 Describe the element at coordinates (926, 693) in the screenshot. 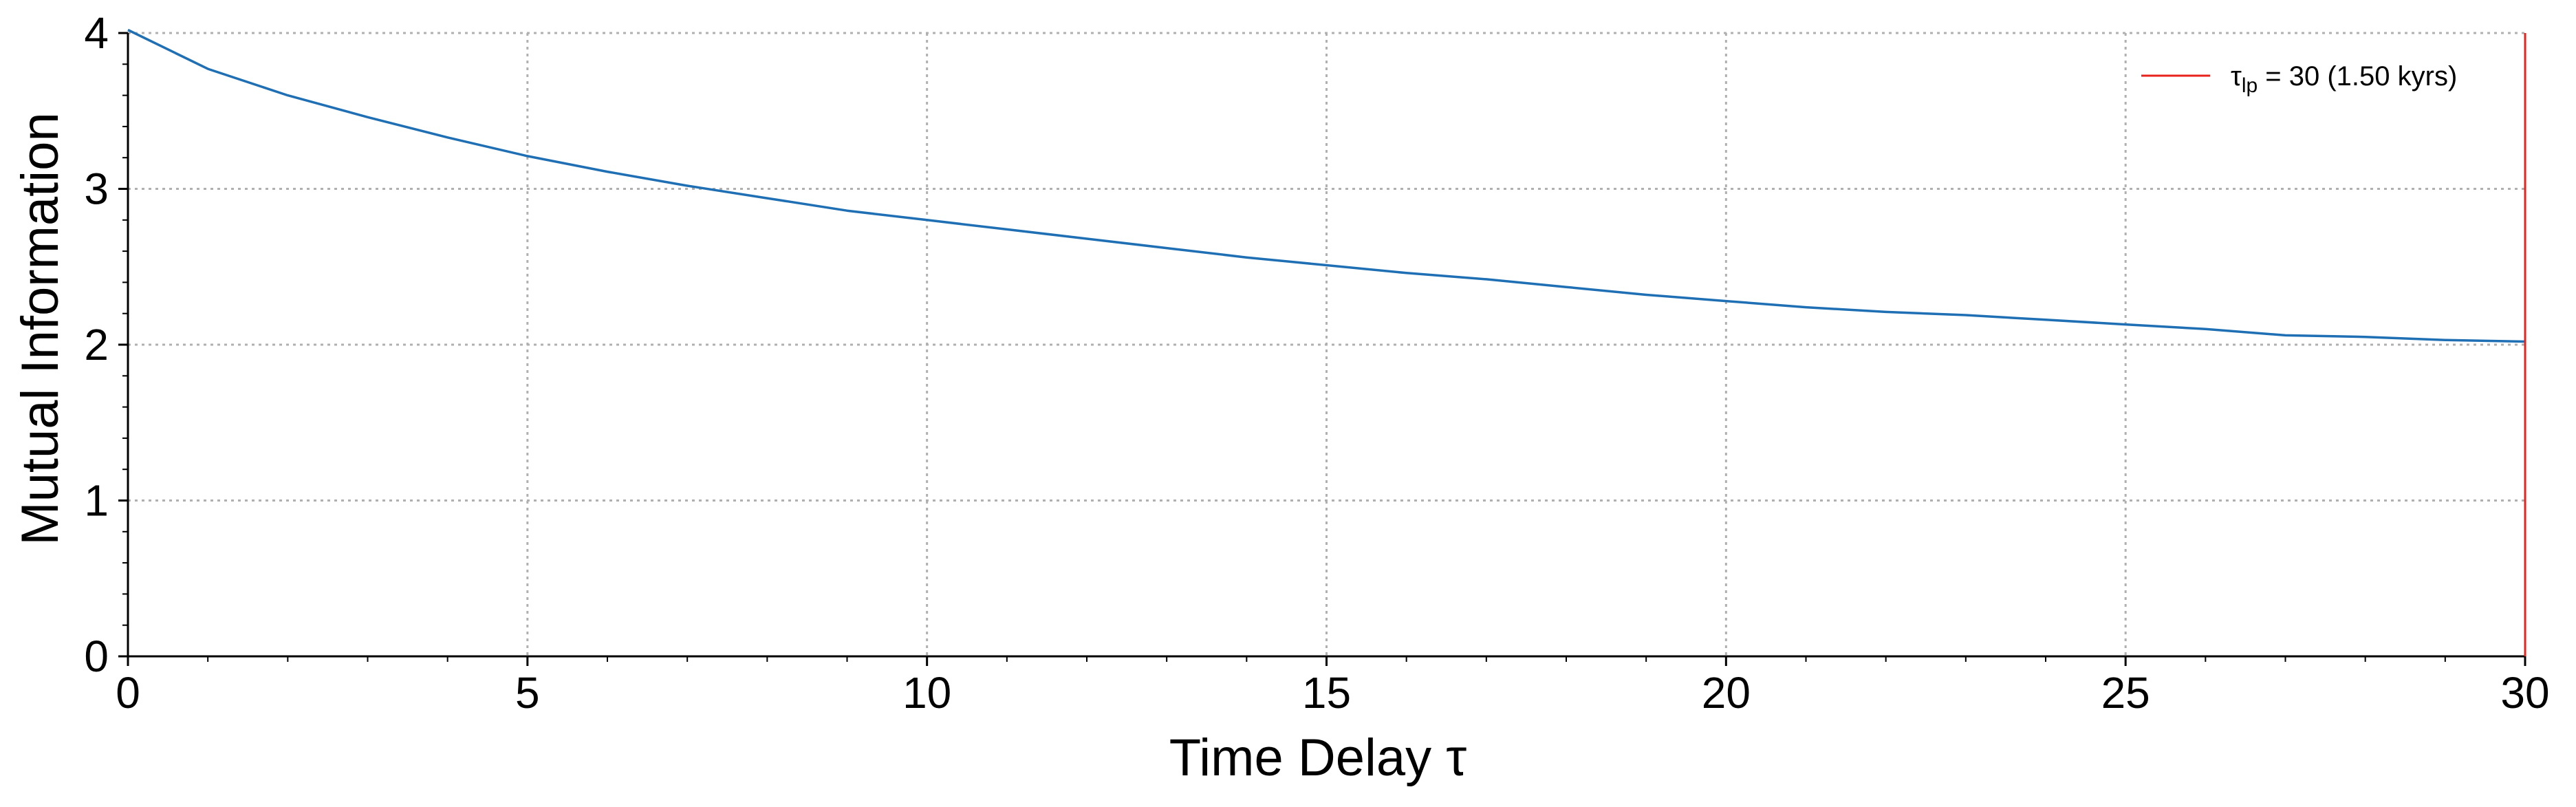

I see `x-tick-label: 10` at that location.